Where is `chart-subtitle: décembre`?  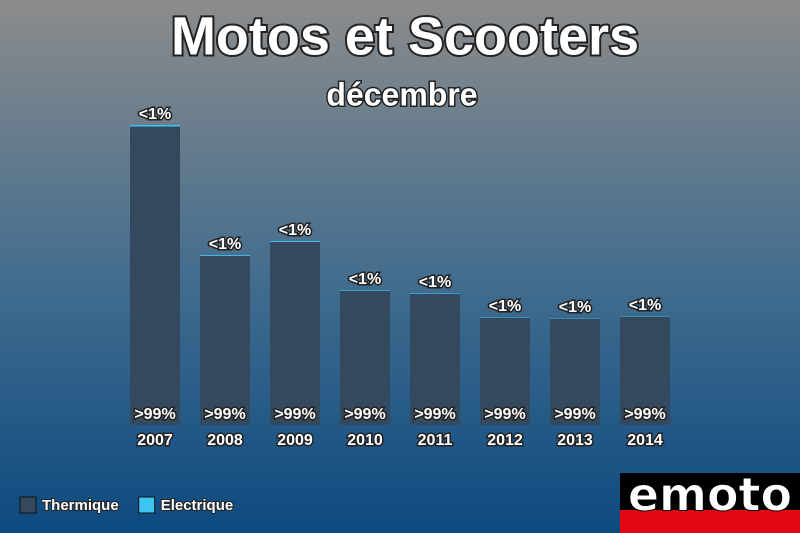
chart-subtitle: décembre is located at coordinates (401, 94).